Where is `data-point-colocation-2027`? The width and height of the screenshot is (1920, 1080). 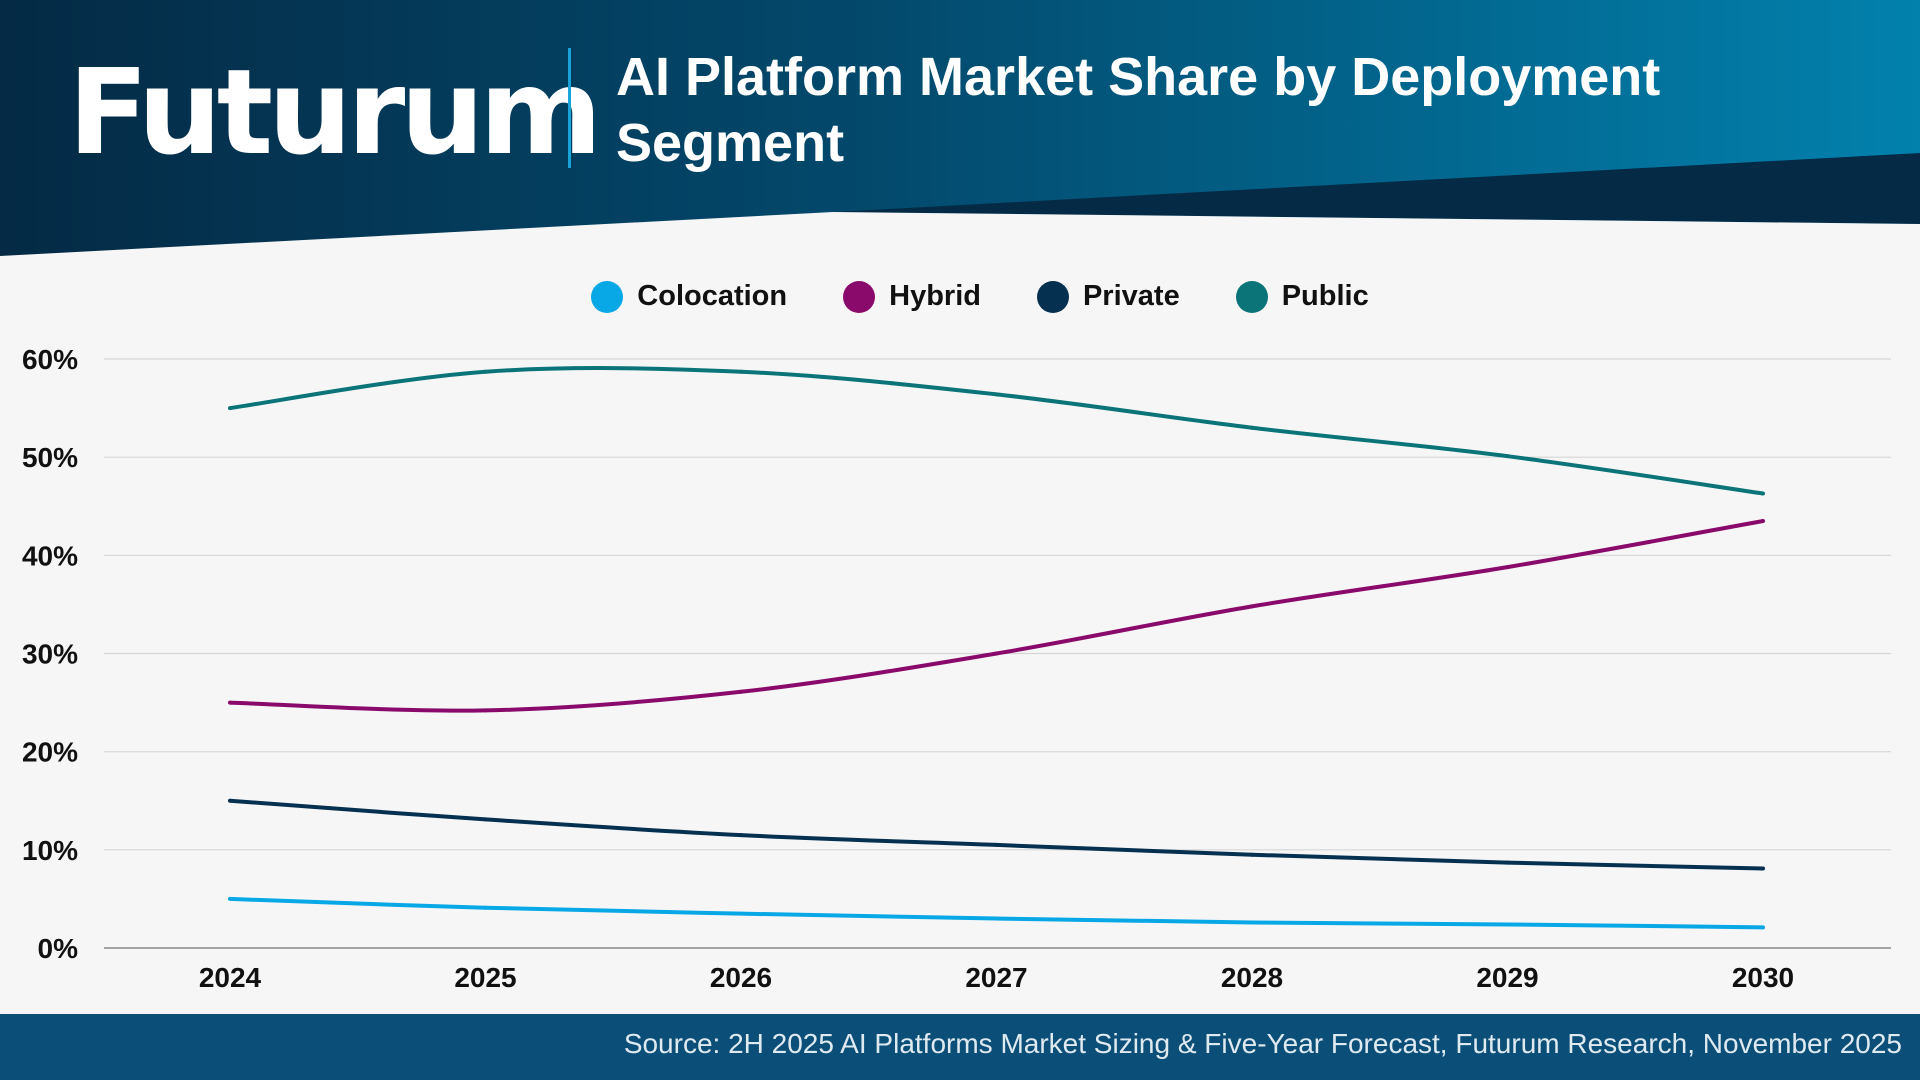
data-point-colocation-2027 is located at coordinates (996, 918).